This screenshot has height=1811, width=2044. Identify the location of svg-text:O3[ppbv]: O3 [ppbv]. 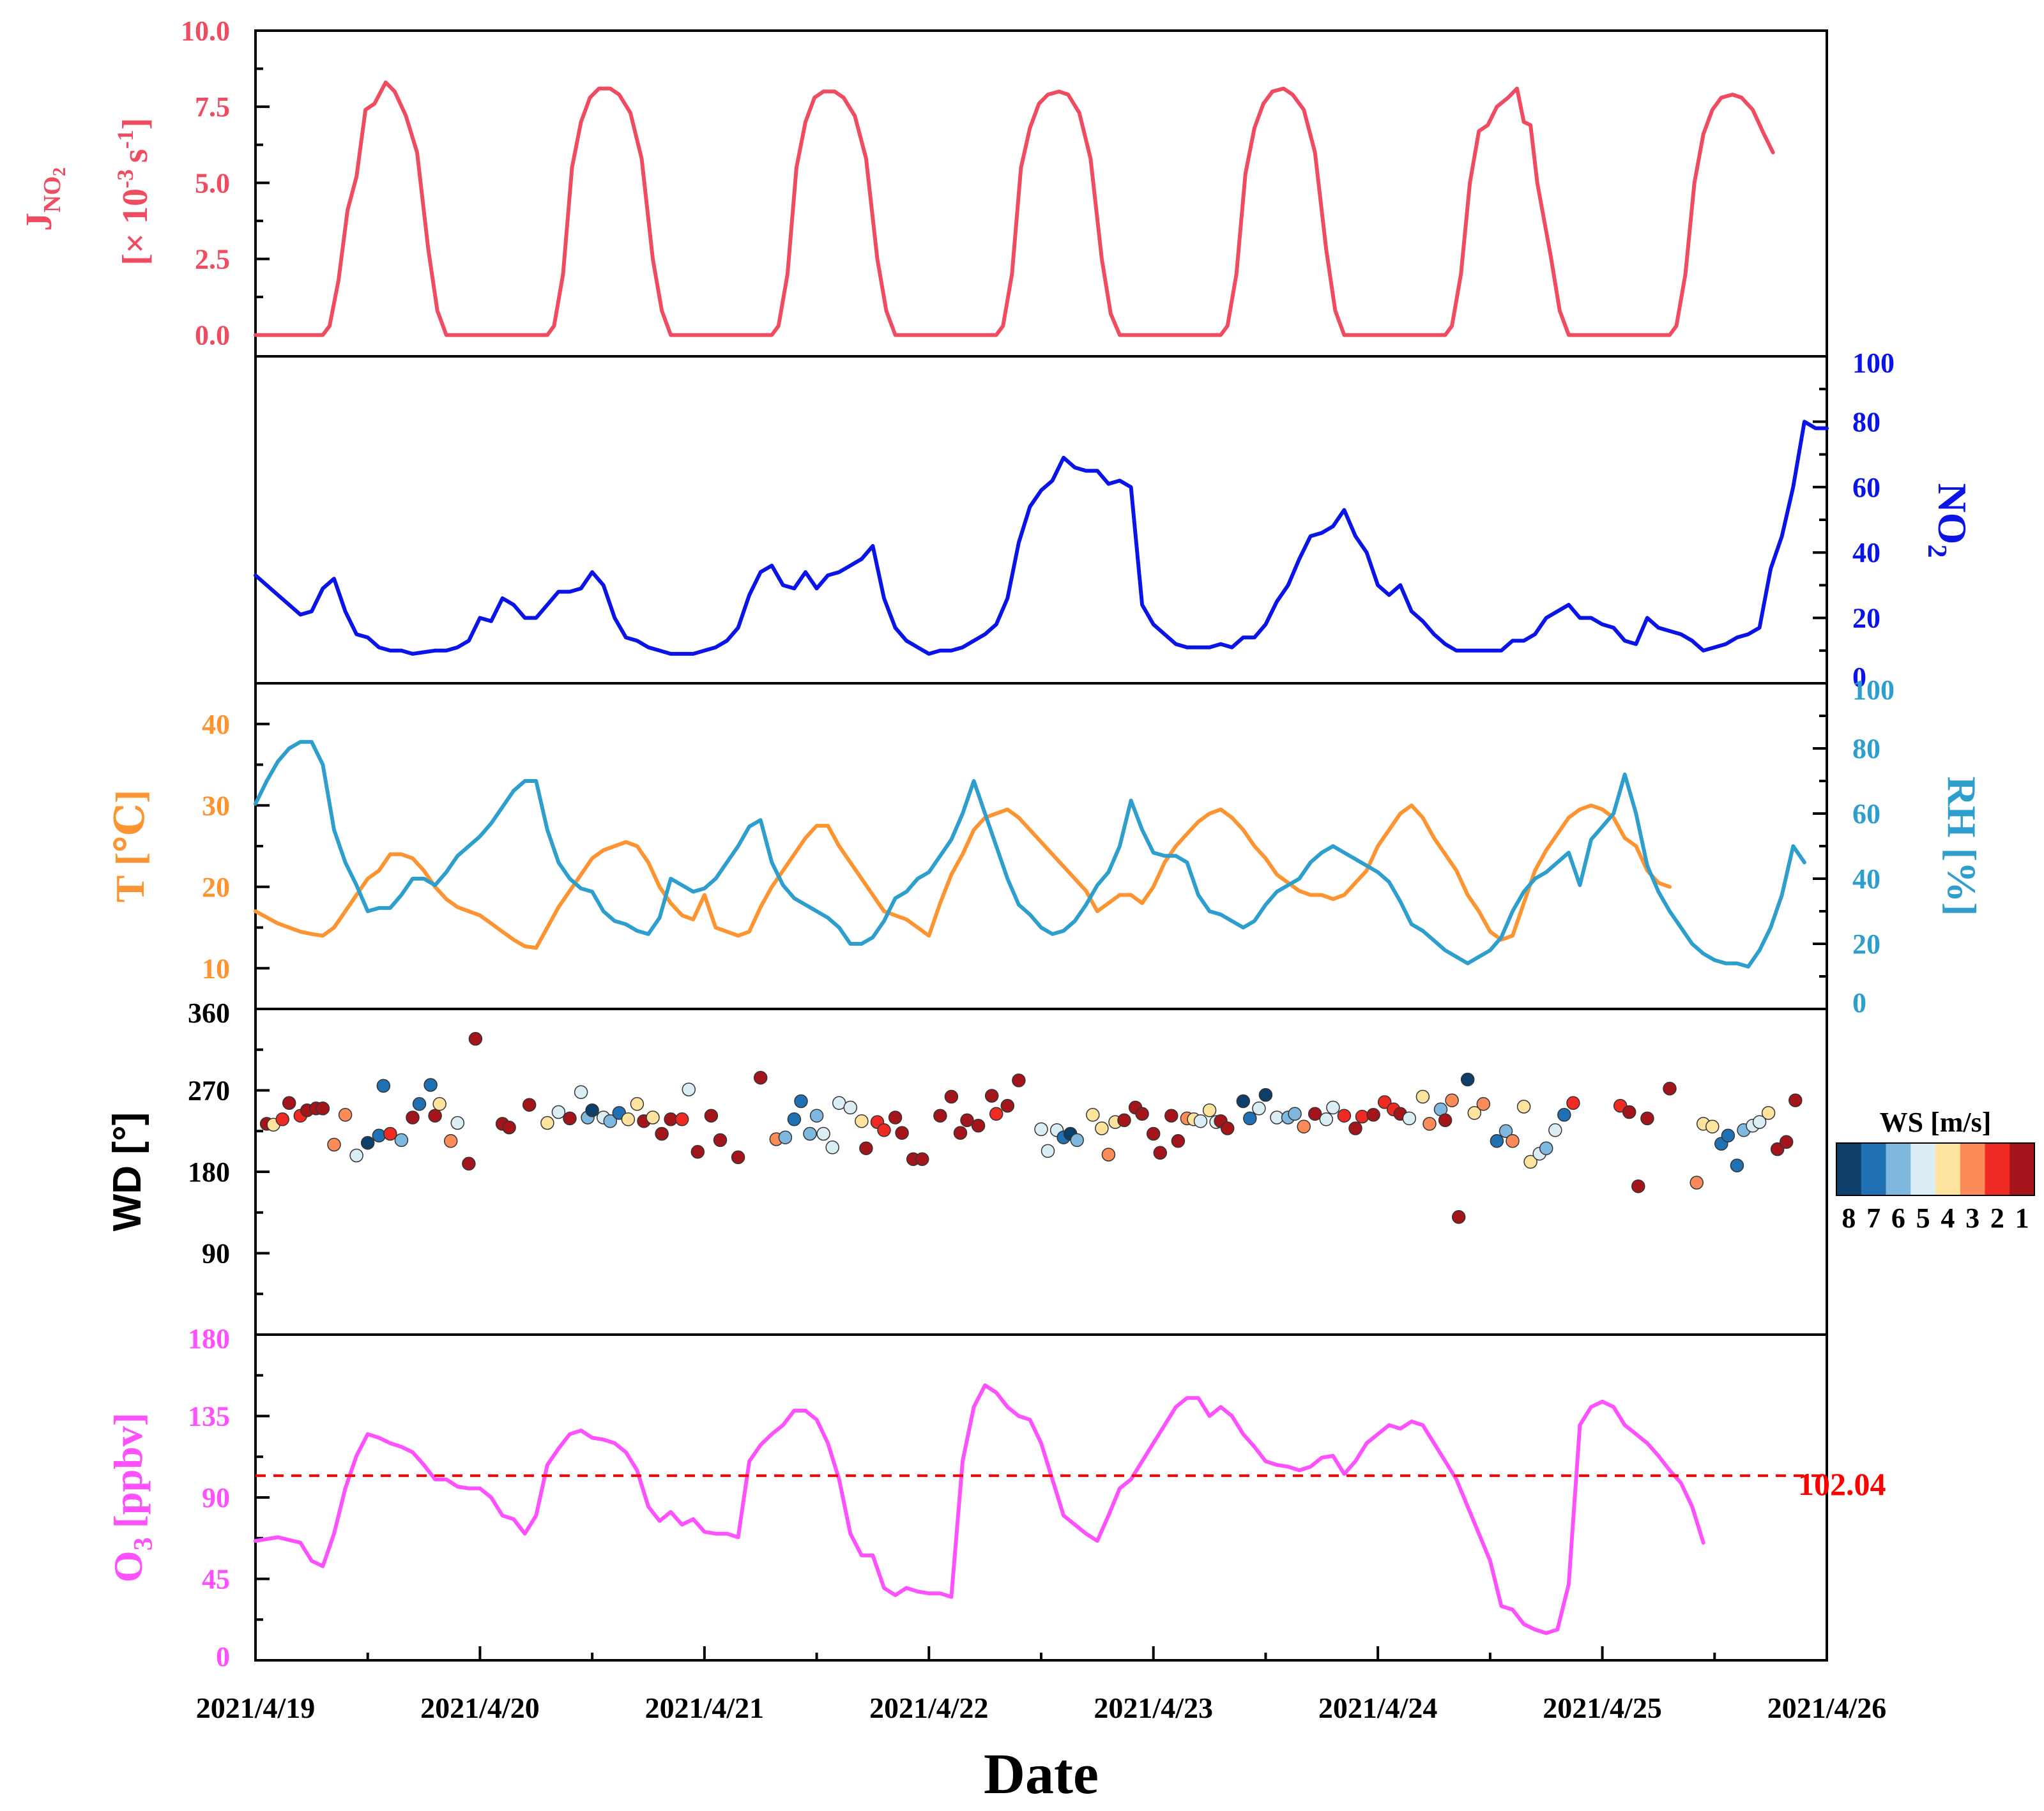
(131, 1497).